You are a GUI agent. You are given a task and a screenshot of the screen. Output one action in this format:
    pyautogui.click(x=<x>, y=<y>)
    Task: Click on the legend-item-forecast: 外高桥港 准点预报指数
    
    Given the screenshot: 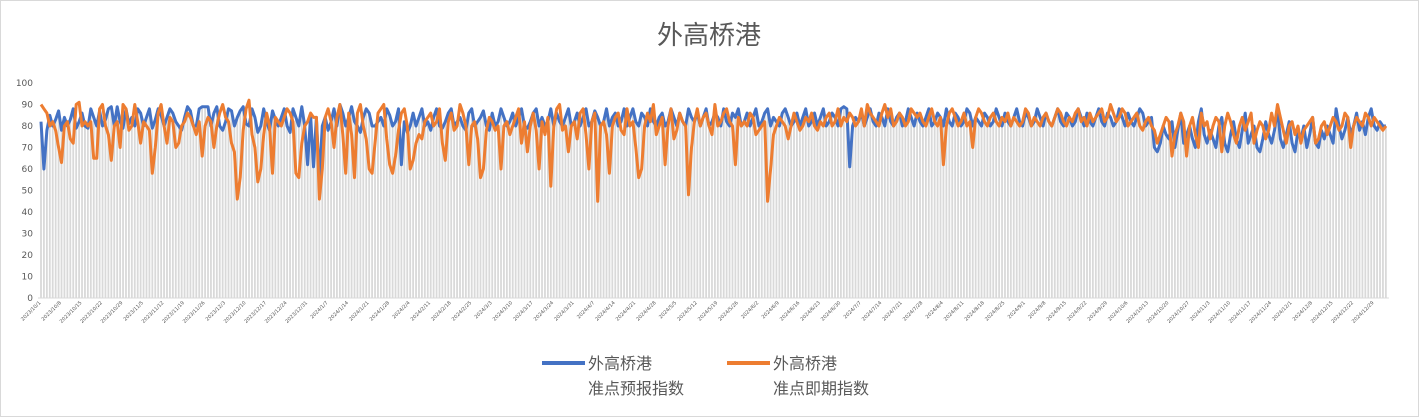 What is the action you would take?
    pyautogui.click(x=613, y=376)
    